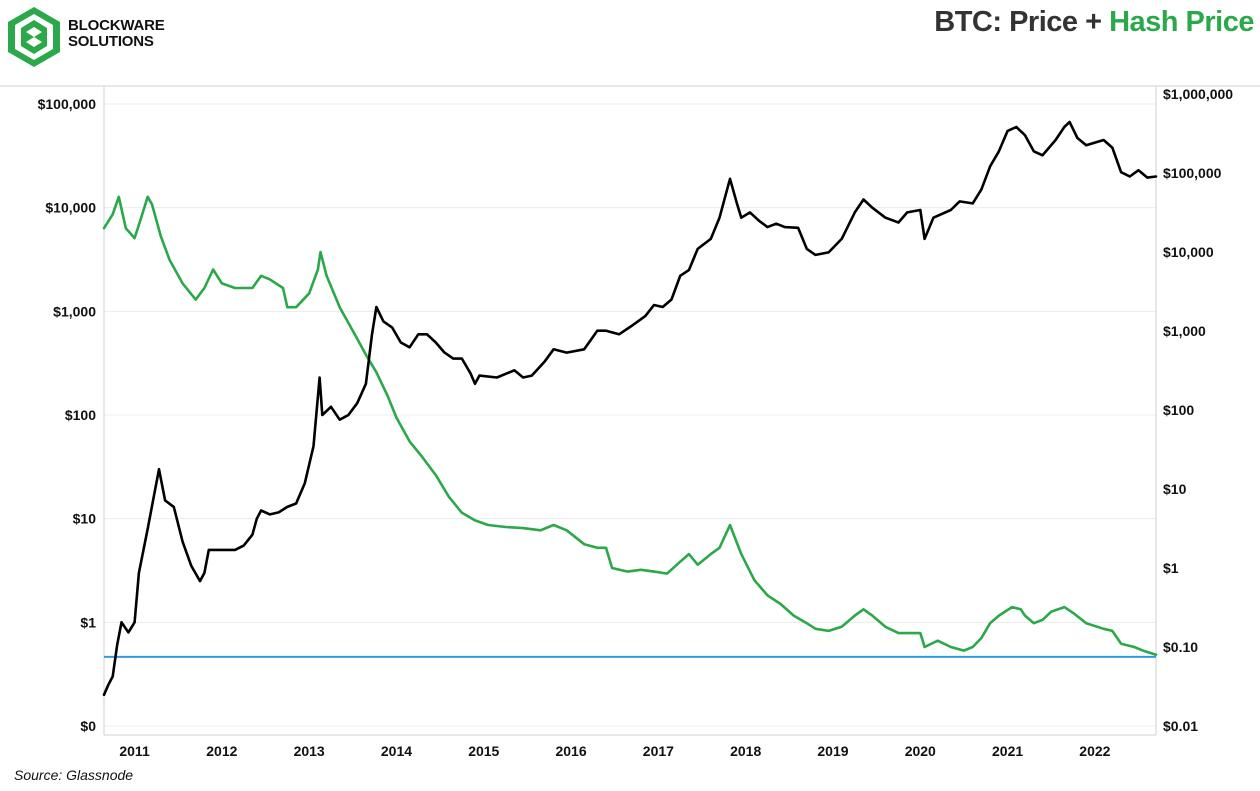 The image size is (1260, 791). What do you see at coordinates (116, 25) in the screenshot?
I see `brand-name-line1: BLOCKWARE` at bounding box center [116, 25].